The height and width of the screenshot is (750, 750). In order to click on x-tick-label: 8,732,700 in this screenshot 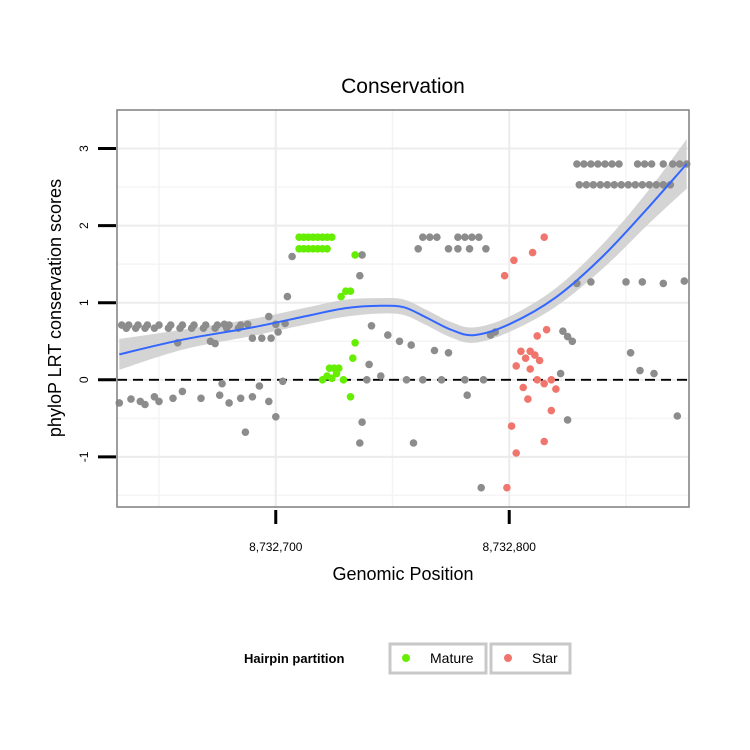, I will do `click(276, 547)`.